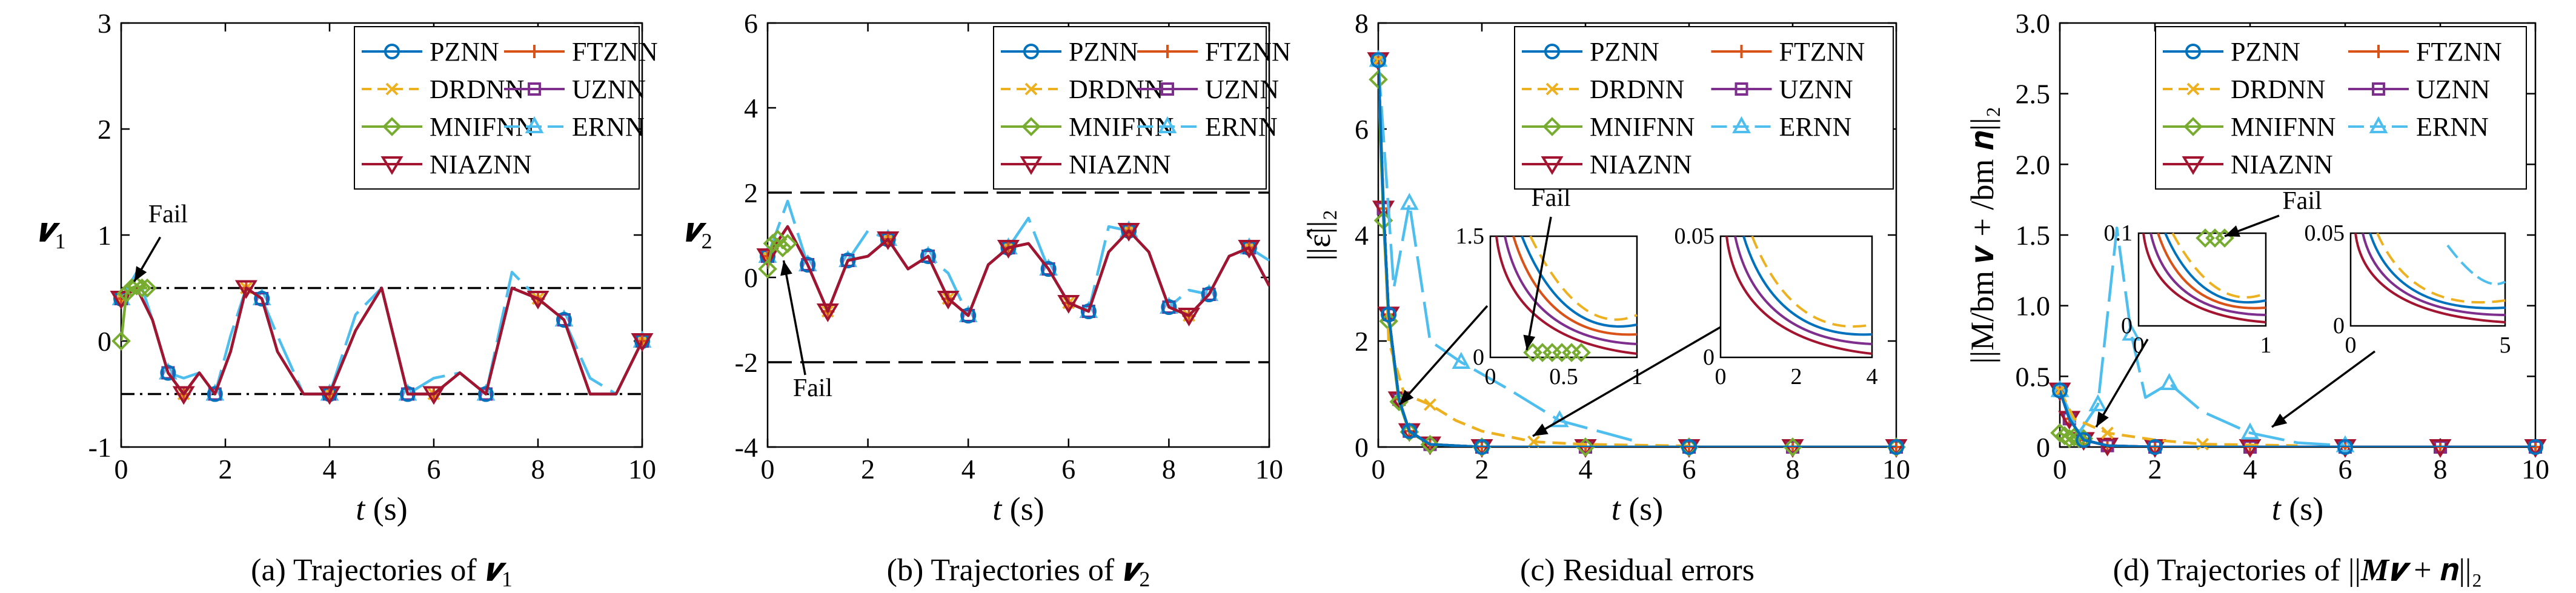 The height and width of the screenshot is (593, 2576). Describe the element at coordinates (2535, 469) in the screenshot. I see `x-tick-label: 10` at that location.